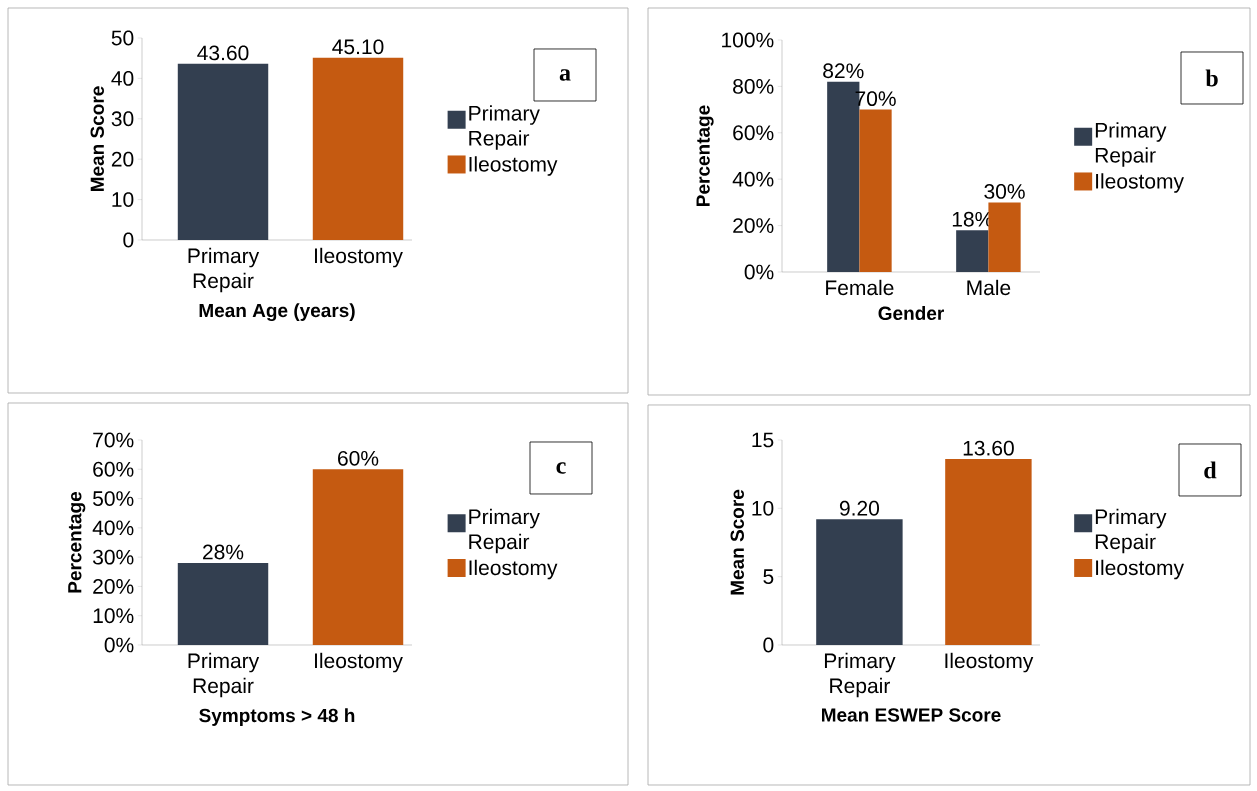 The image size is (1257, 791). Describe the element at coordinates (753, 86) in the screenshot. I see `y-tick-label: 80%` at that location.